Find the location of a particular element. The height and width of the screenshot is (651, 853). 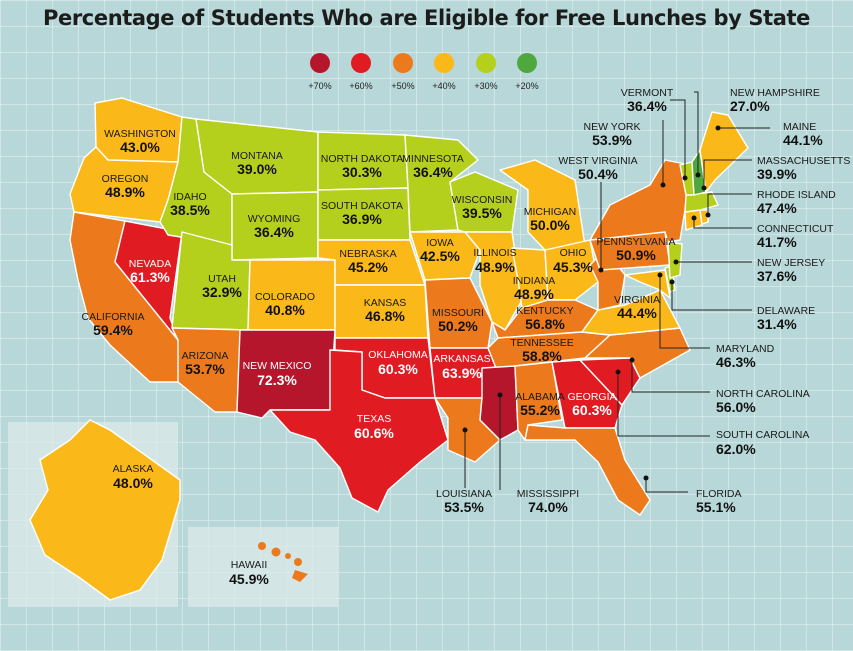

label-new_mexico-value: 72.3% is located at coordinates (277, 380).